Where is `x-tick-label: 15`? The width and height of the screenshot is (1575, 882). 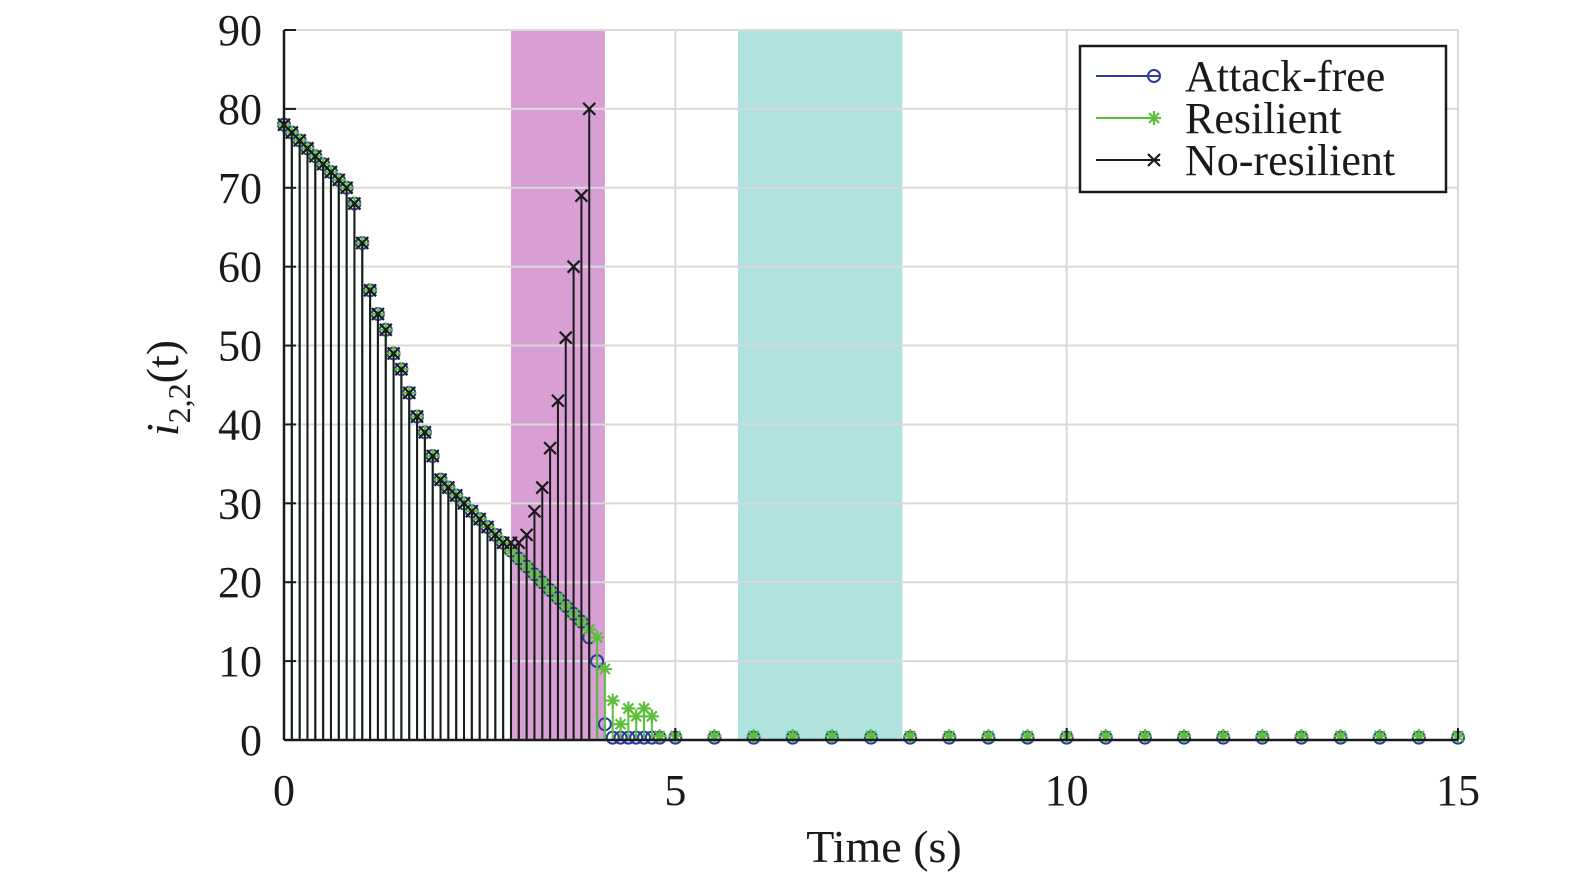 x-tick-label: 15 is located at coordinates (1458, 790).